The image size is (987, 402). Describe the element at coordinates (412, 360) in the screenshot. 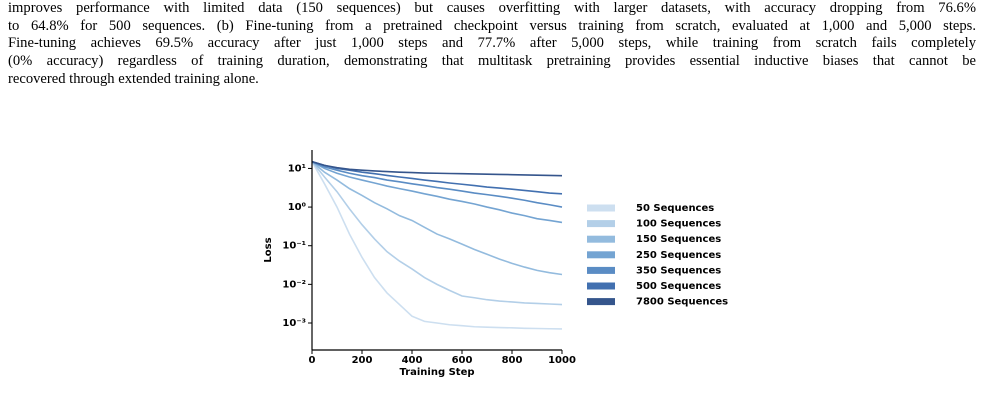

I see `x-tick-label: 400` at that location.